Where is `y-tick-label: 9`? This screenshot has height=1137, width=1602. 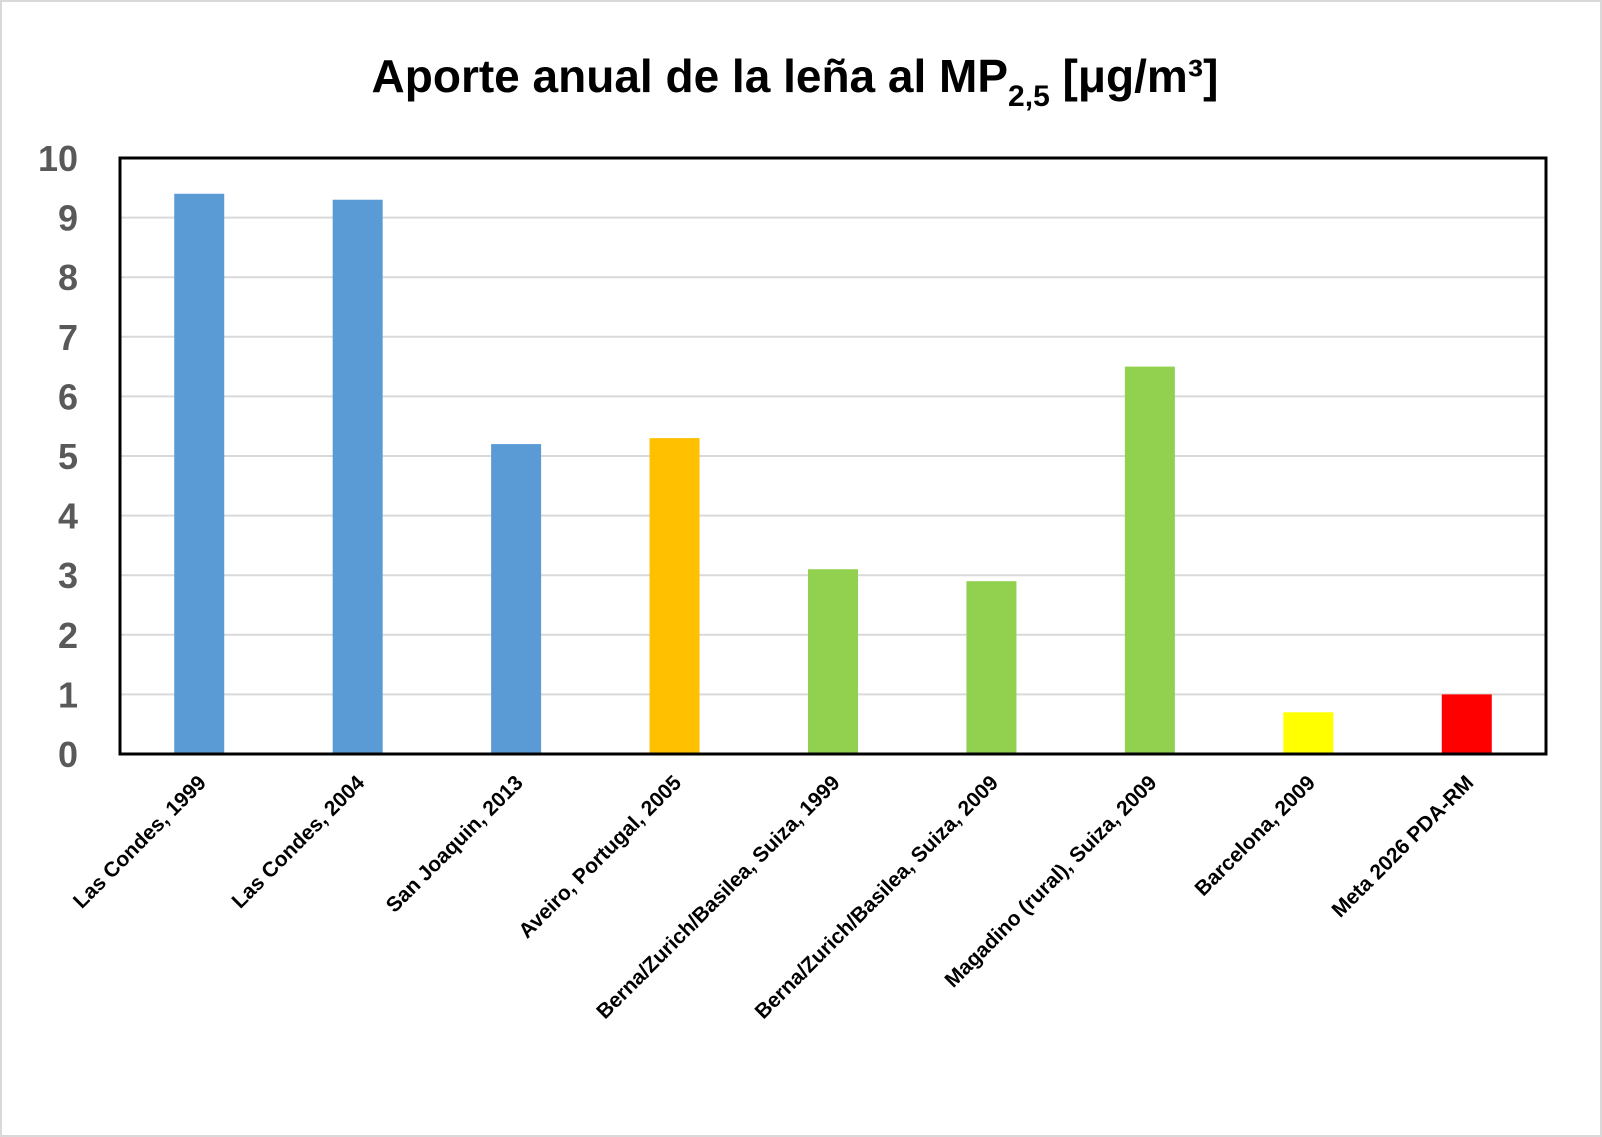
y-tick-label: 9 is located at coordinates (68, 218).